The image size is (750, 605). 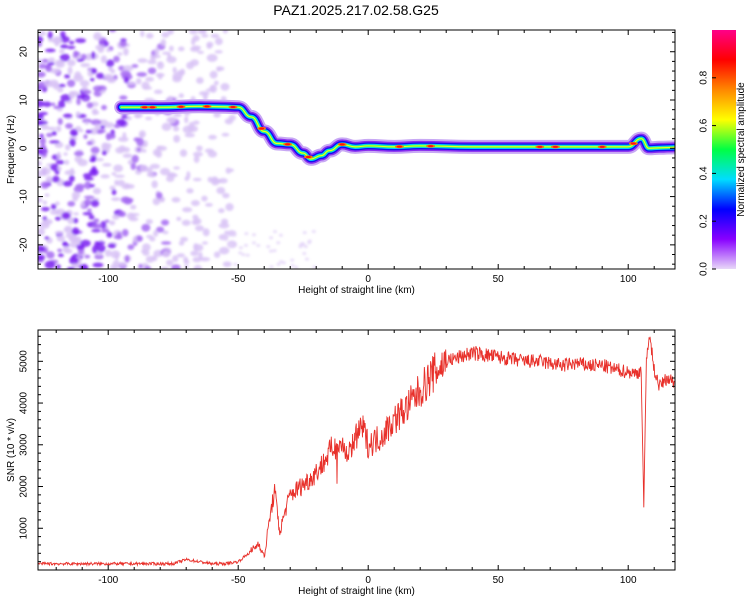 I want to click on ridge-layer, so click(x=397, y=132).